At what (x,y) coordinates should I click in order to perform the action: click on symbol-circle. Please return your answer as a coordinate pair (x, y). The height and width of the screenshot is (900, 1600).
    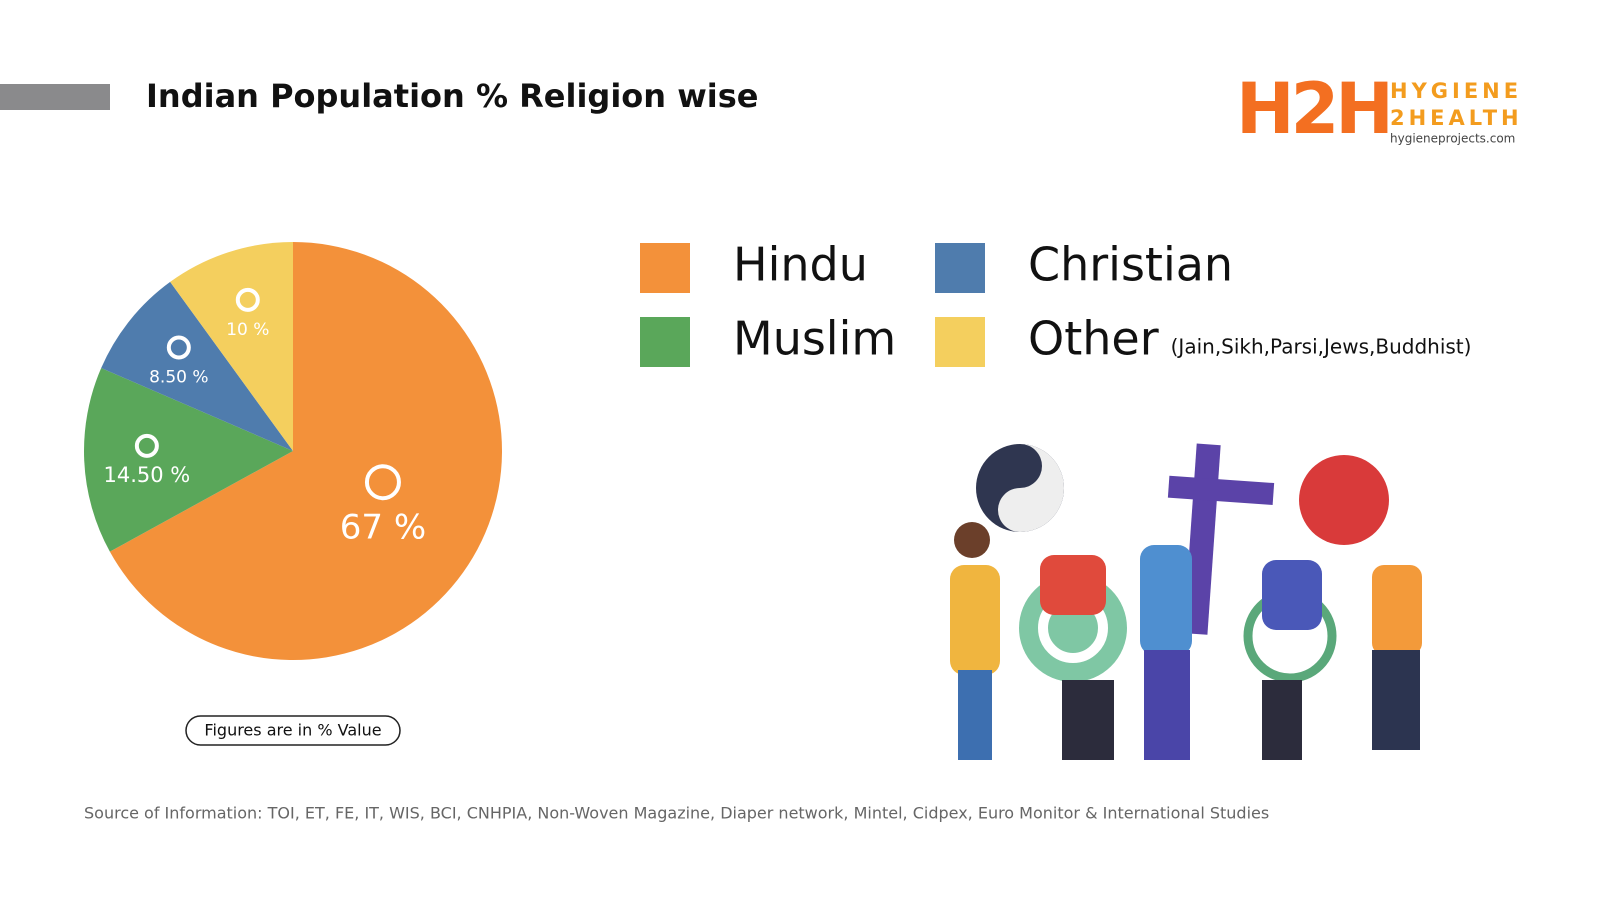
    Looking at the image, I should click on (1344, 500).